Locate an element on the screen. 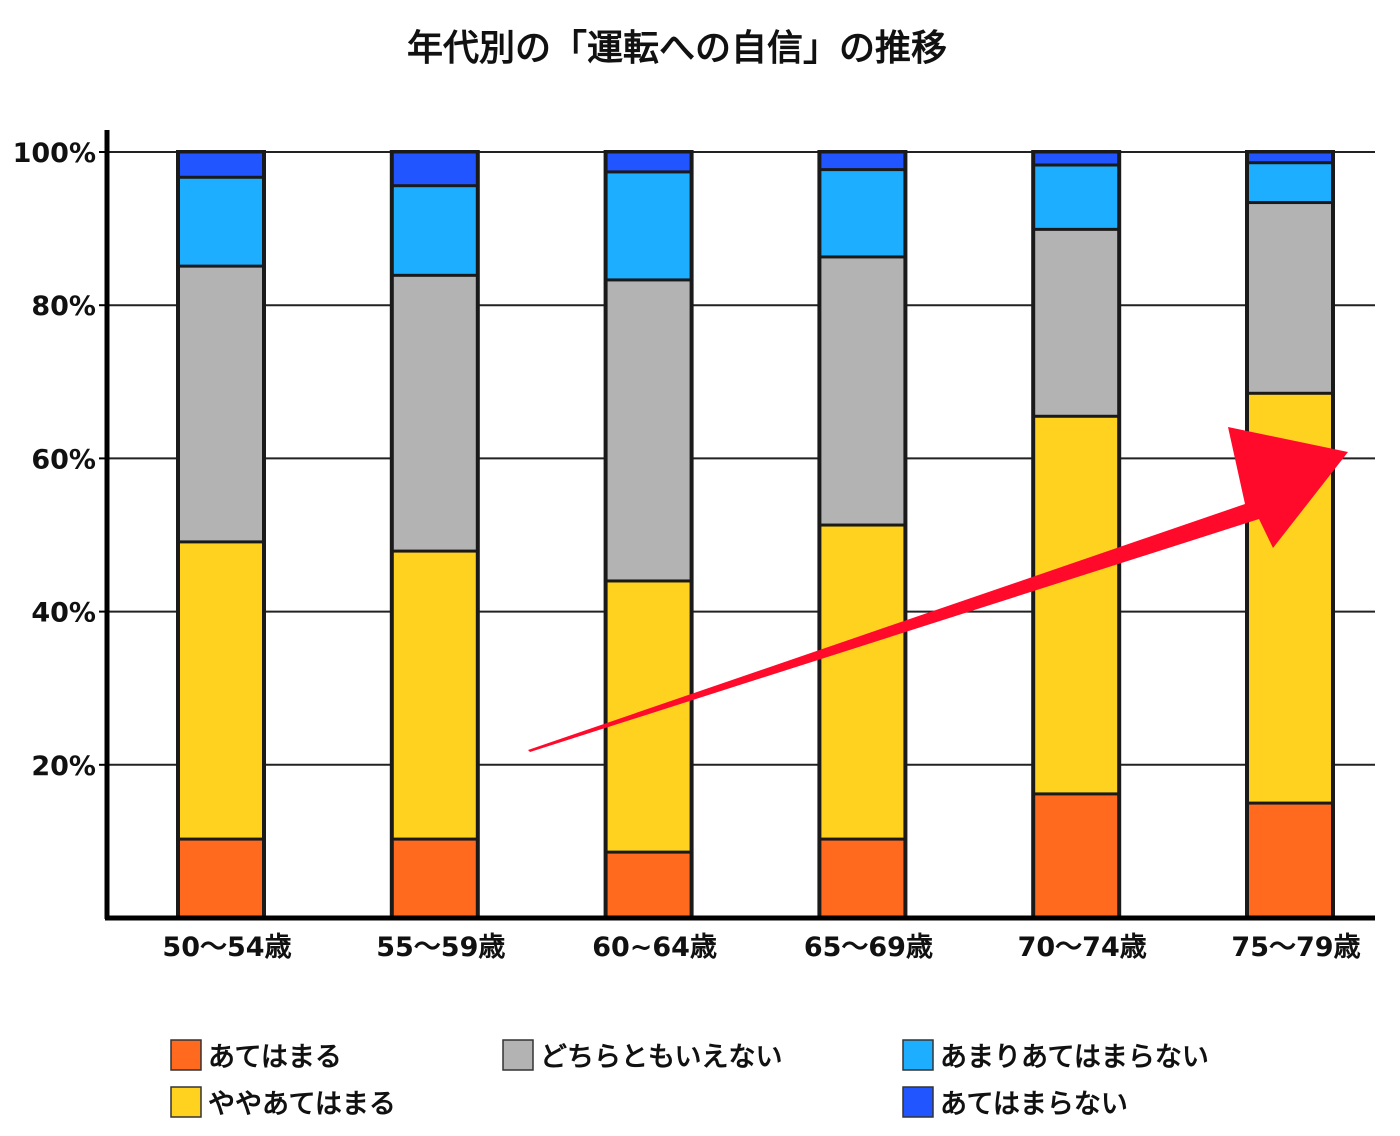 This screenshot has height=1136, width=1400. x-tick-label: 75〜79歳 is located at coordinates (1295, 947).